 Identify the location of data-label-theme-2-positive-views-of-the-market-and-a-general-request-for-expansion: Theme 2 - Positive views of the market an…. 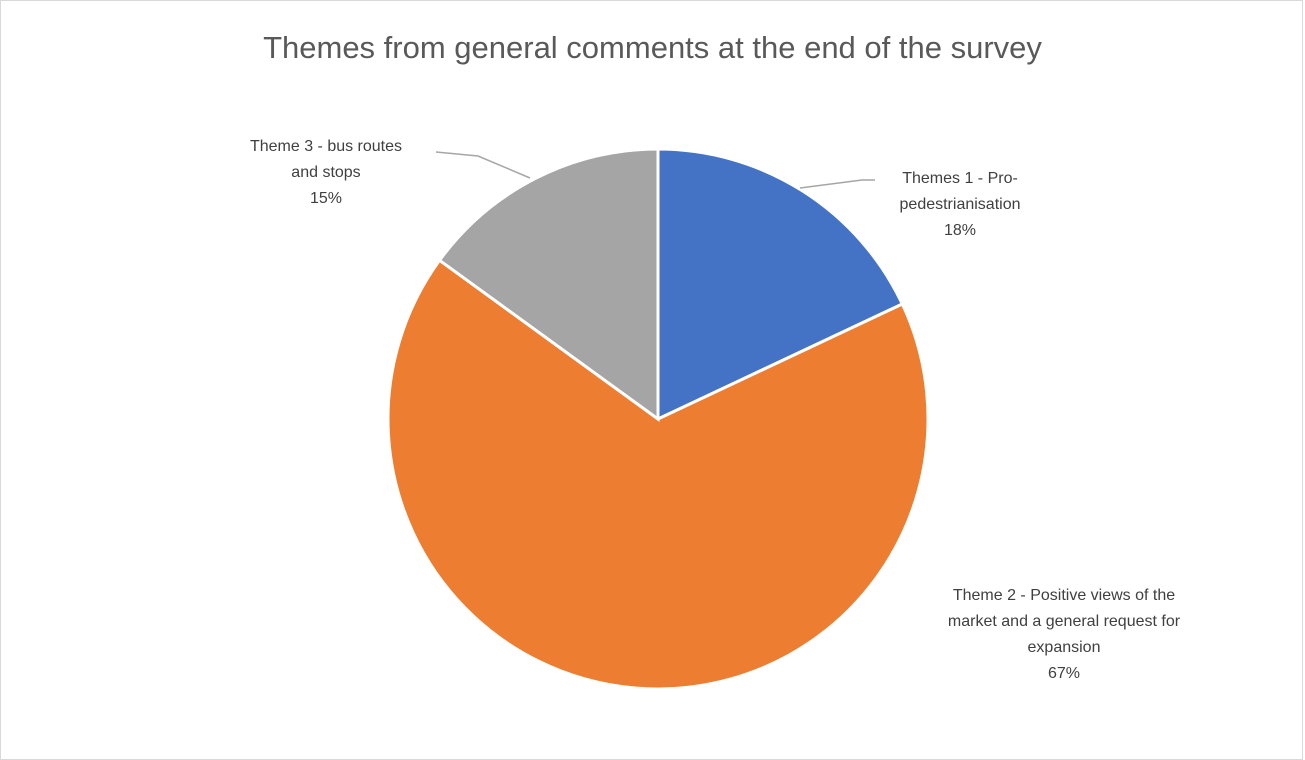
(1064, 634).